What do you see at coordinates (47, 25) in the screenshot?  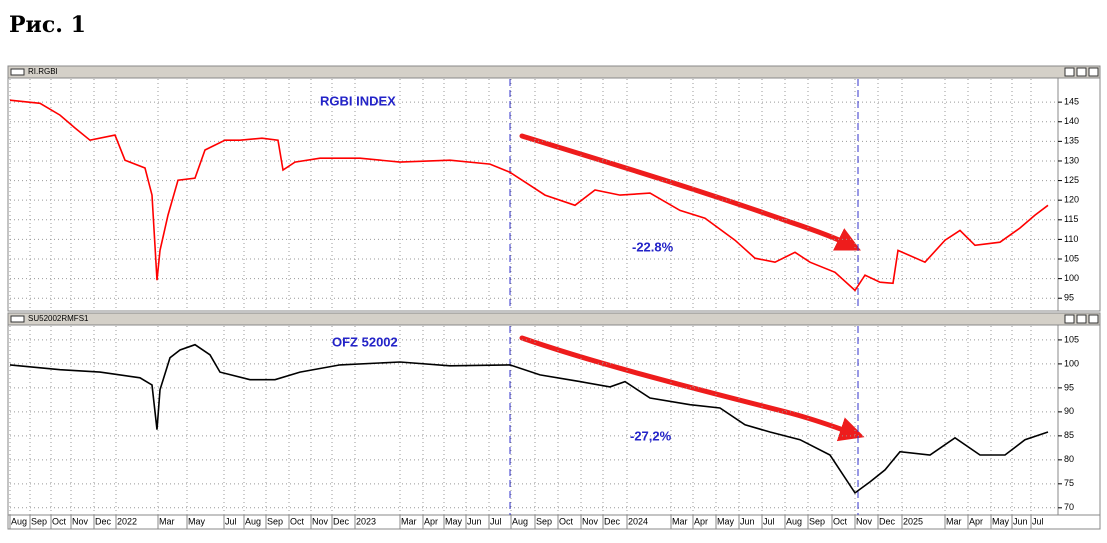 I see `figure-title: Рис. 1` at bounding box center [47, 25].